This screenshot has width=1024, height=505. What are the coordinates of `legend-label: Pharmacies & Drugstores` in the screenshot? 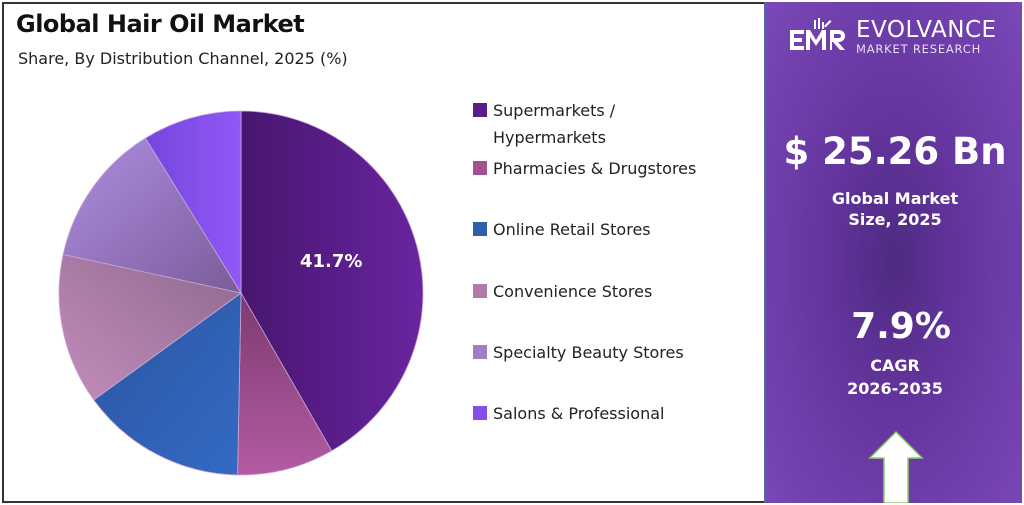 It's located at (595, 168).